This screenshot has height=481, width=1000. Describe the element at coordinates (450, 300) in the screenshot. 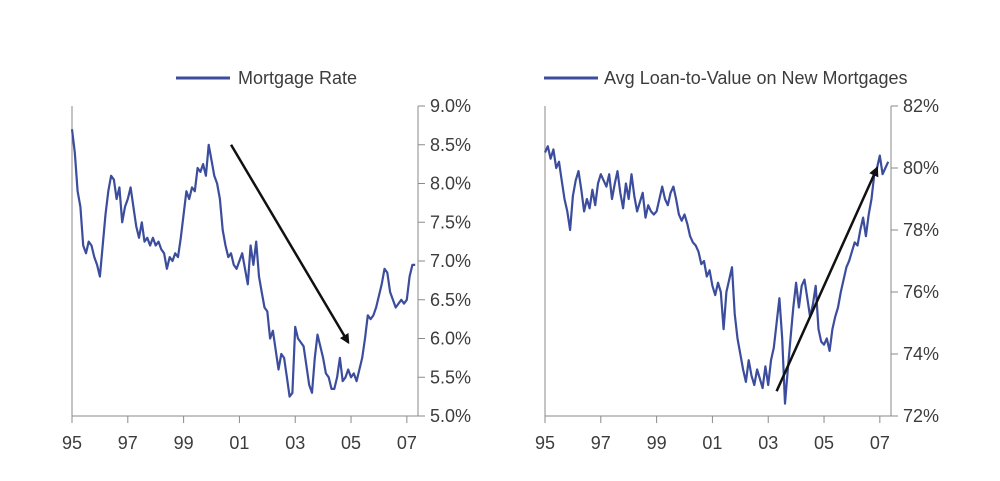

I see `y-tick-label: 6.5%` at that location.